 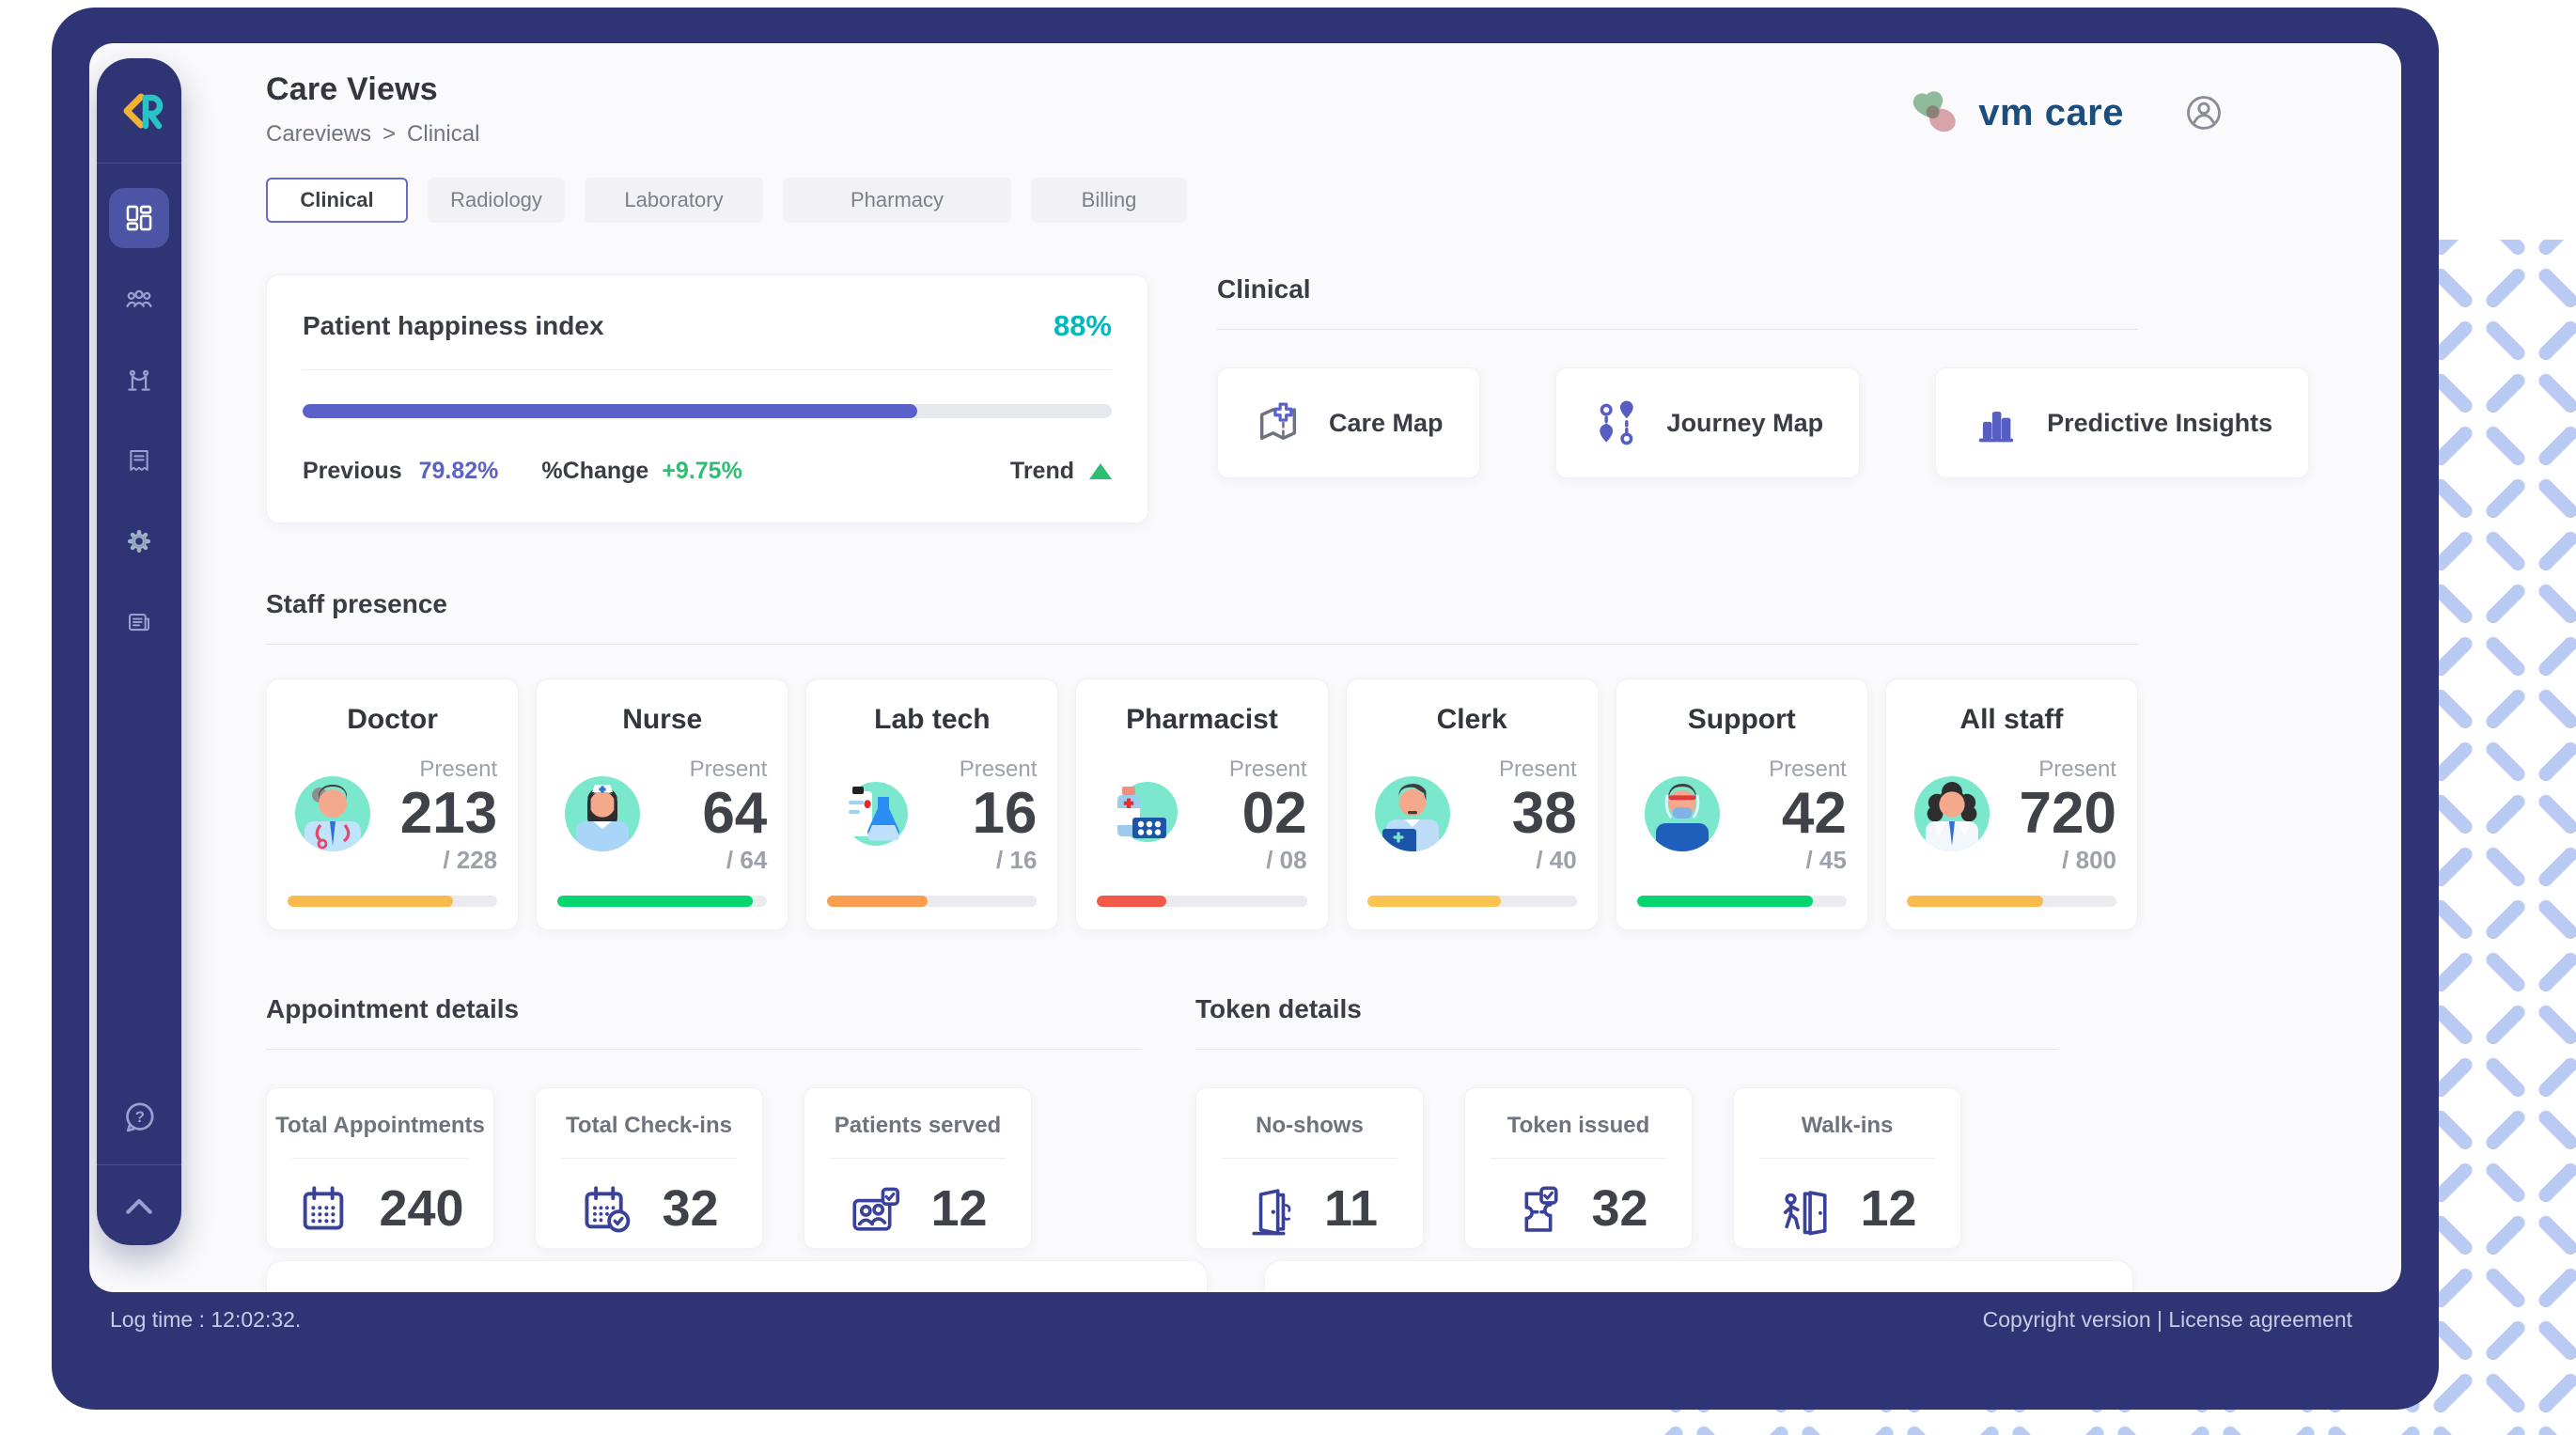 What do you see at coordinates (662, 805) in the screenshot?
I see `staff-card-nurse: Nurse` at bounding box center [662, 805].